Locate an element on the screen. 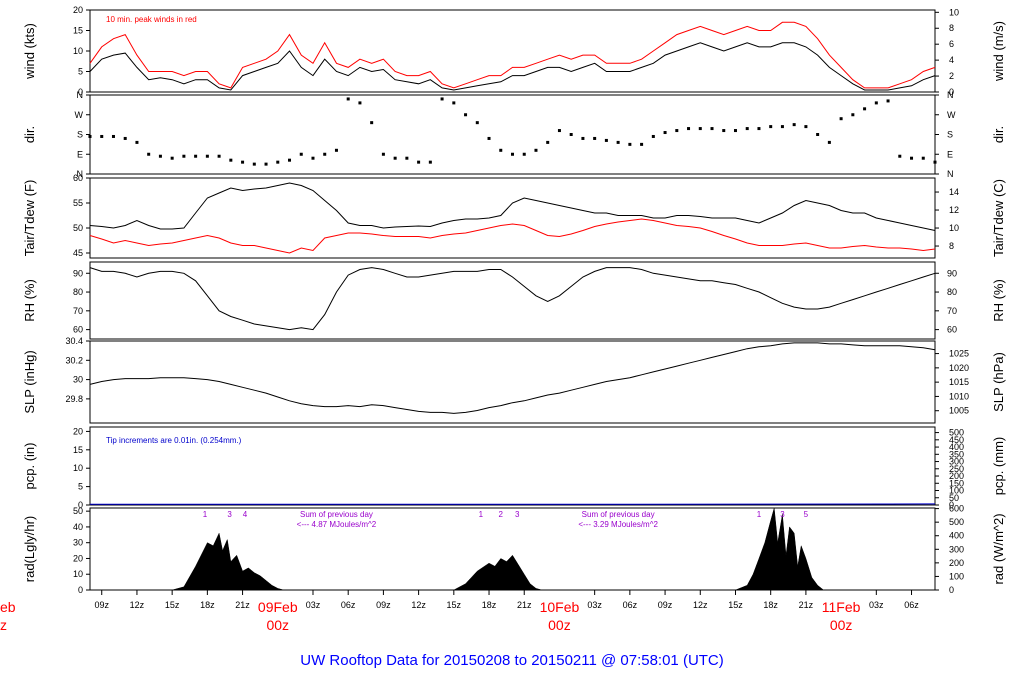 Image resolution: width=1024 pixels, height=700 pixels. y-tick-label-right: 12 is located at coordinates (954, 210).